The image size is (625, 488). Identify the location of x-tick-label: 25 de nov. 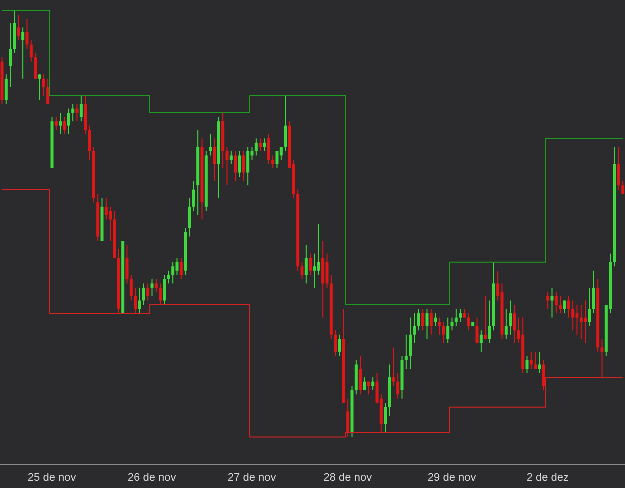
(52, 478).